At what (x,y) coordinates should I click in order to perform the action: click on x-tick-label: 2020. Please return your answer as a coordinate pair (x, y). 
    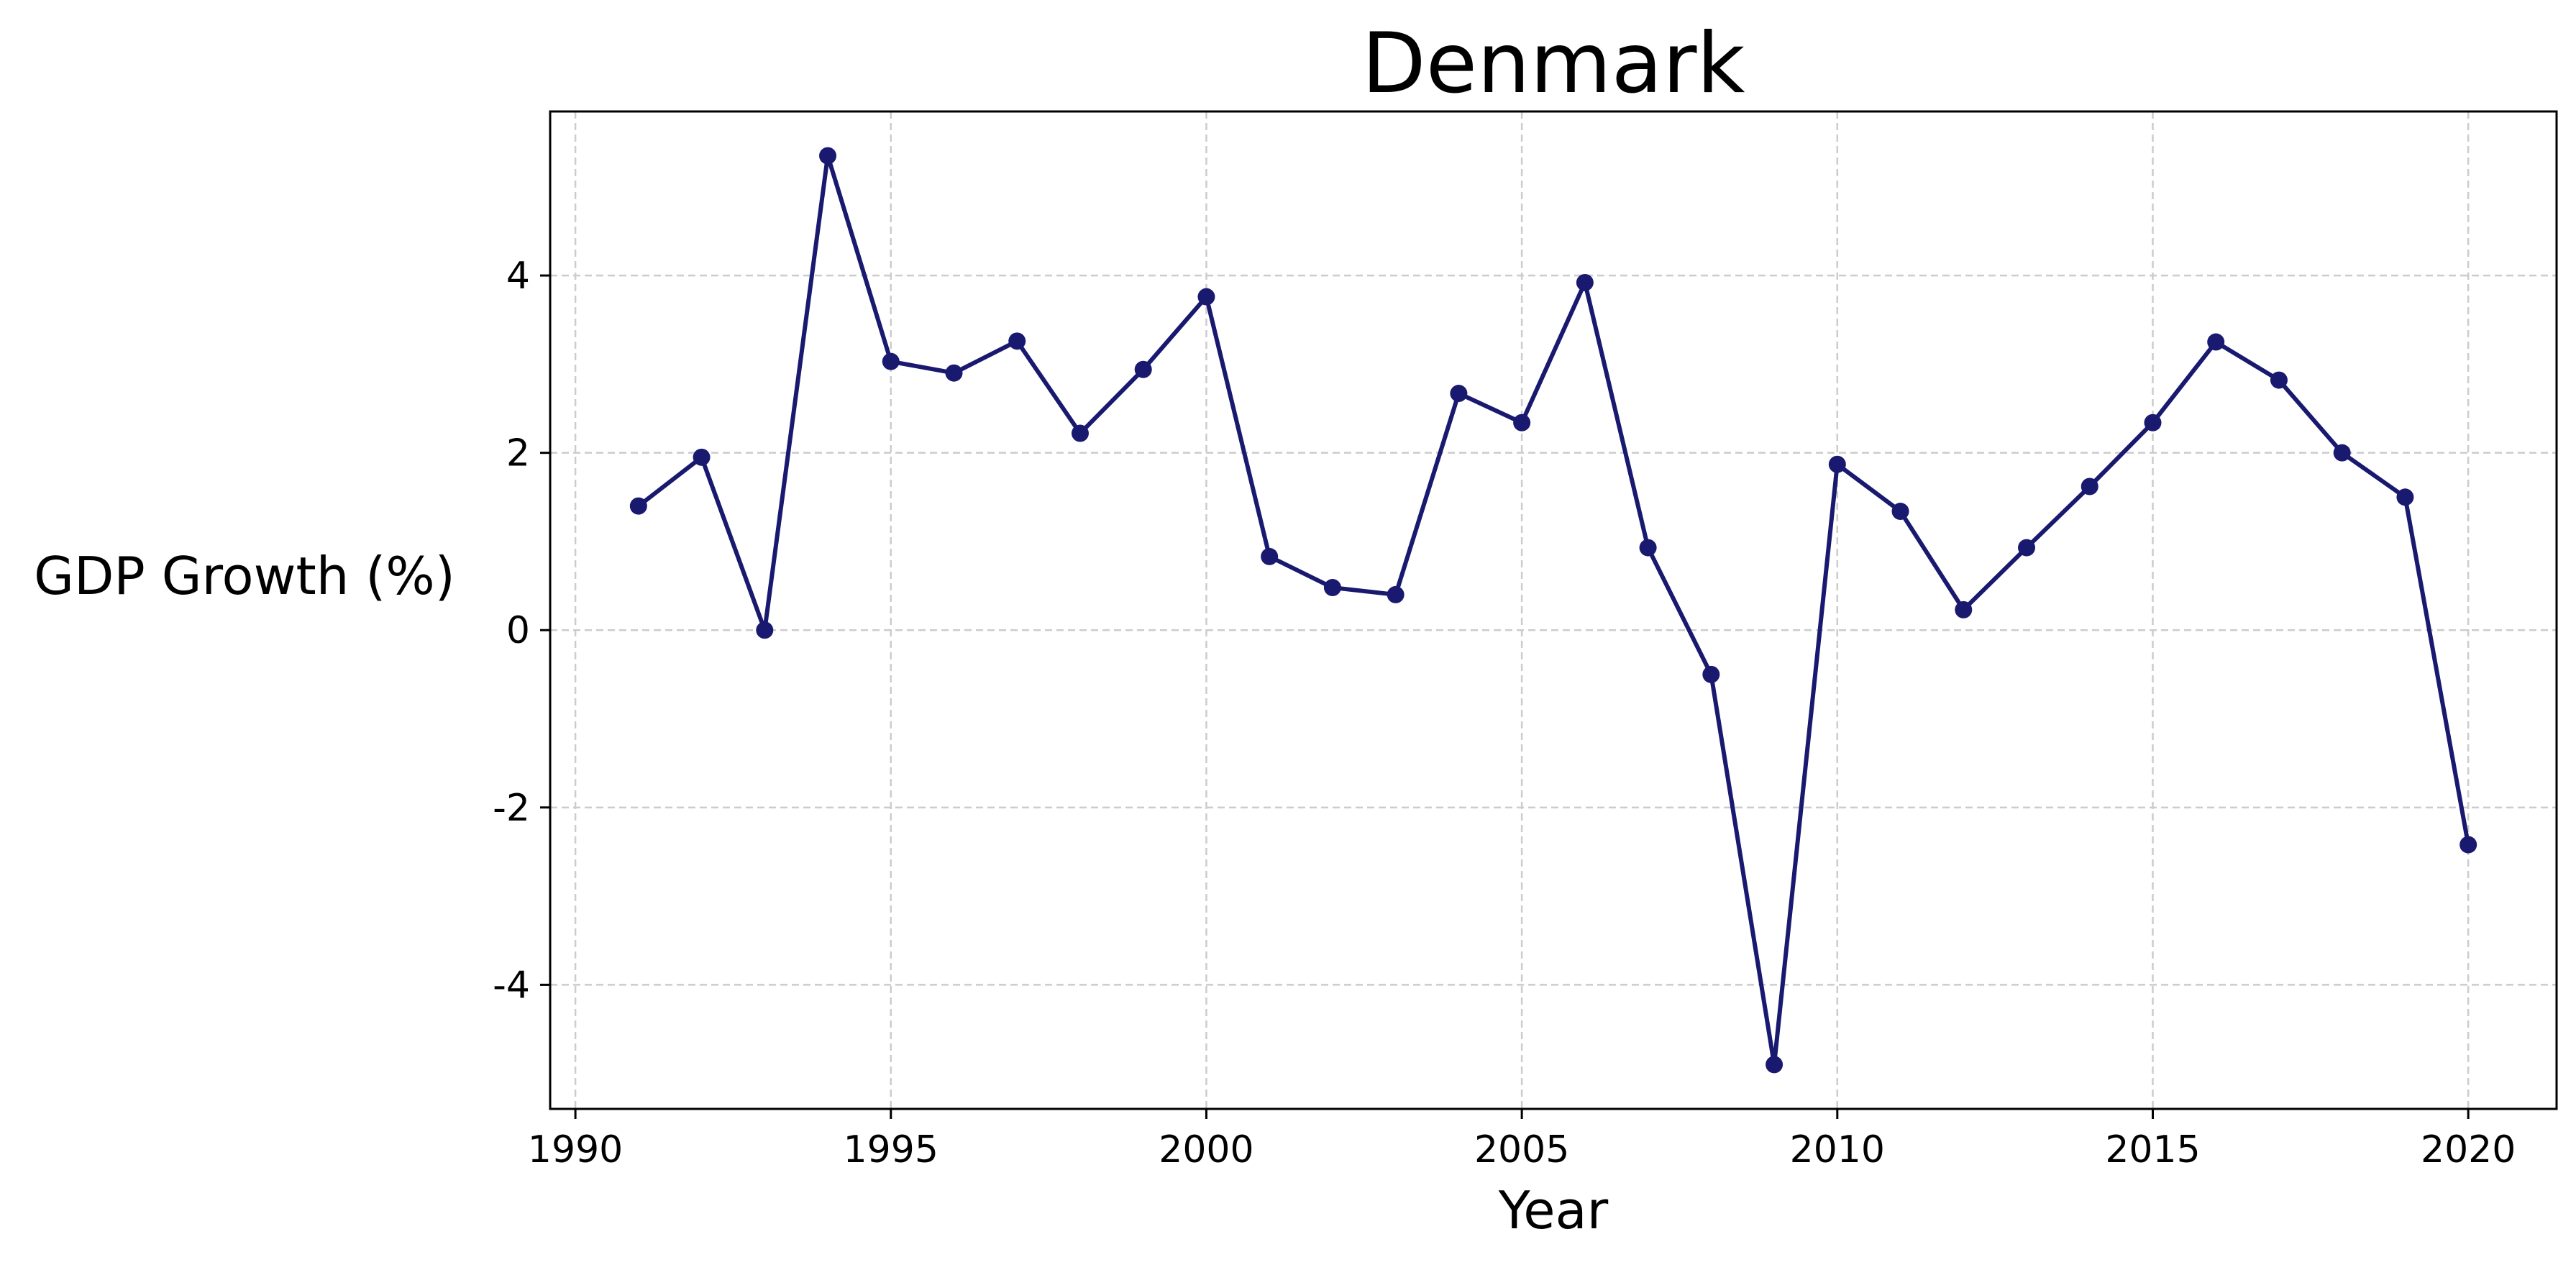
    Looking at the image, I should click on (2468, 1149).